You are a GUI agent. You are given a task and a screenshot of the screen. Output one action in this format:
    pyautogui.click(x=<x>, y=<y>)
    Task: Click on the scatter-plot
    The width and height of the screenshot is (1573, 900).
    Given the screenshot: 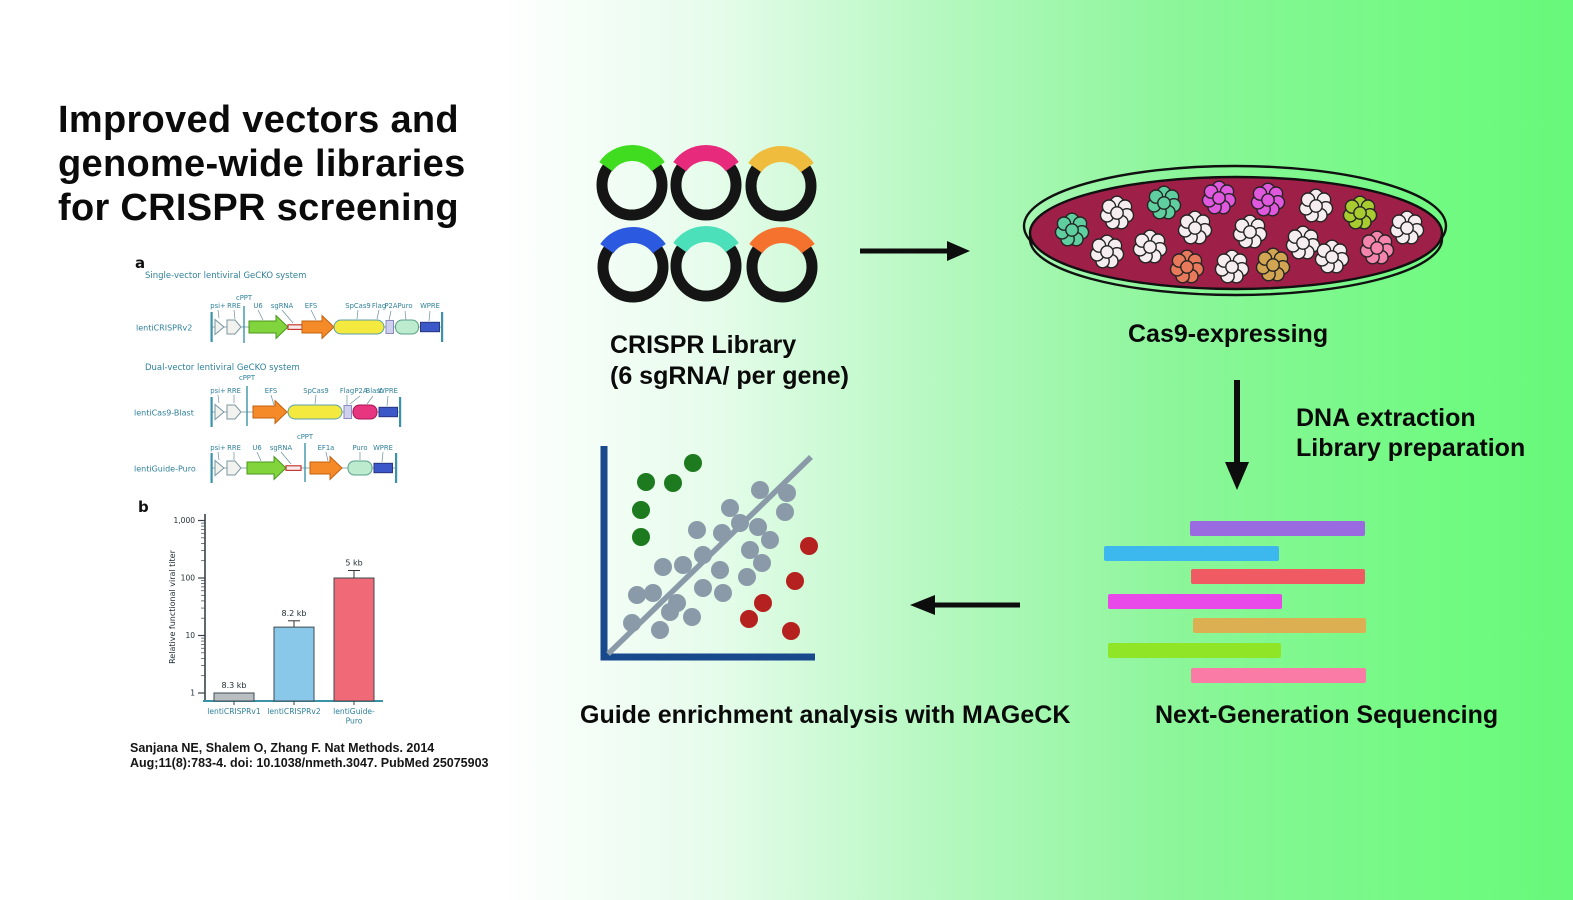 What is the action you would take?
    pyautogui.click(x=709, y=553)
    